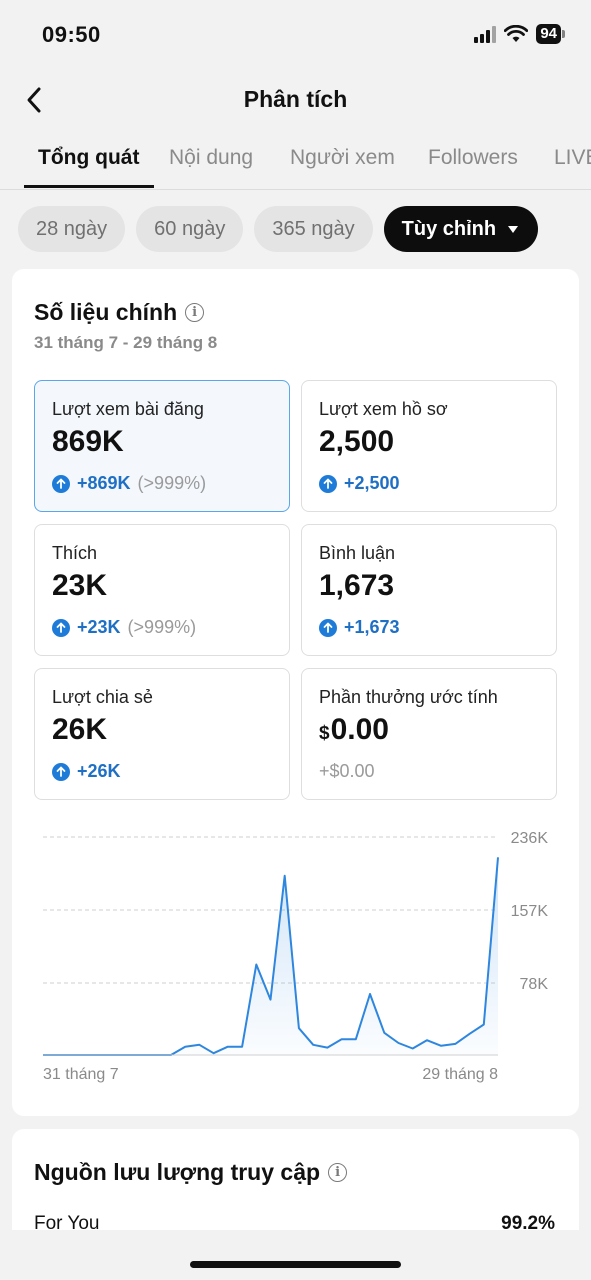  Describe the element at coordinates (357, 441) in the screenshot. I see `metric-value: 2,500` at that location.